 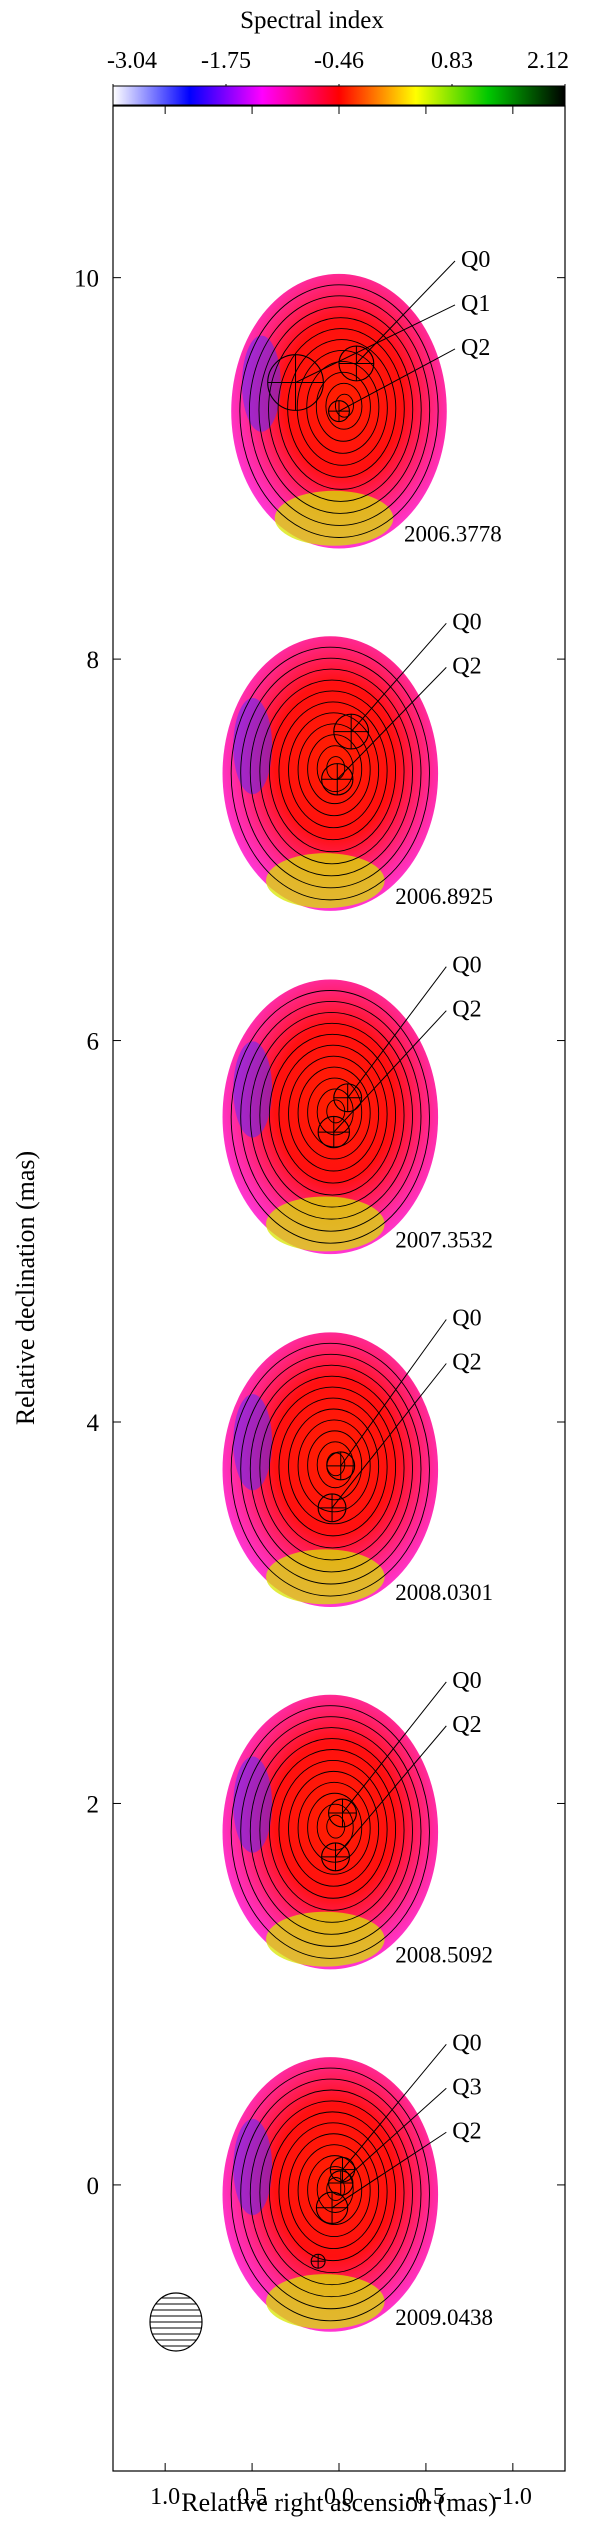 I want to click on x-tick-label: 1.0, so click(x=165, y=2497).